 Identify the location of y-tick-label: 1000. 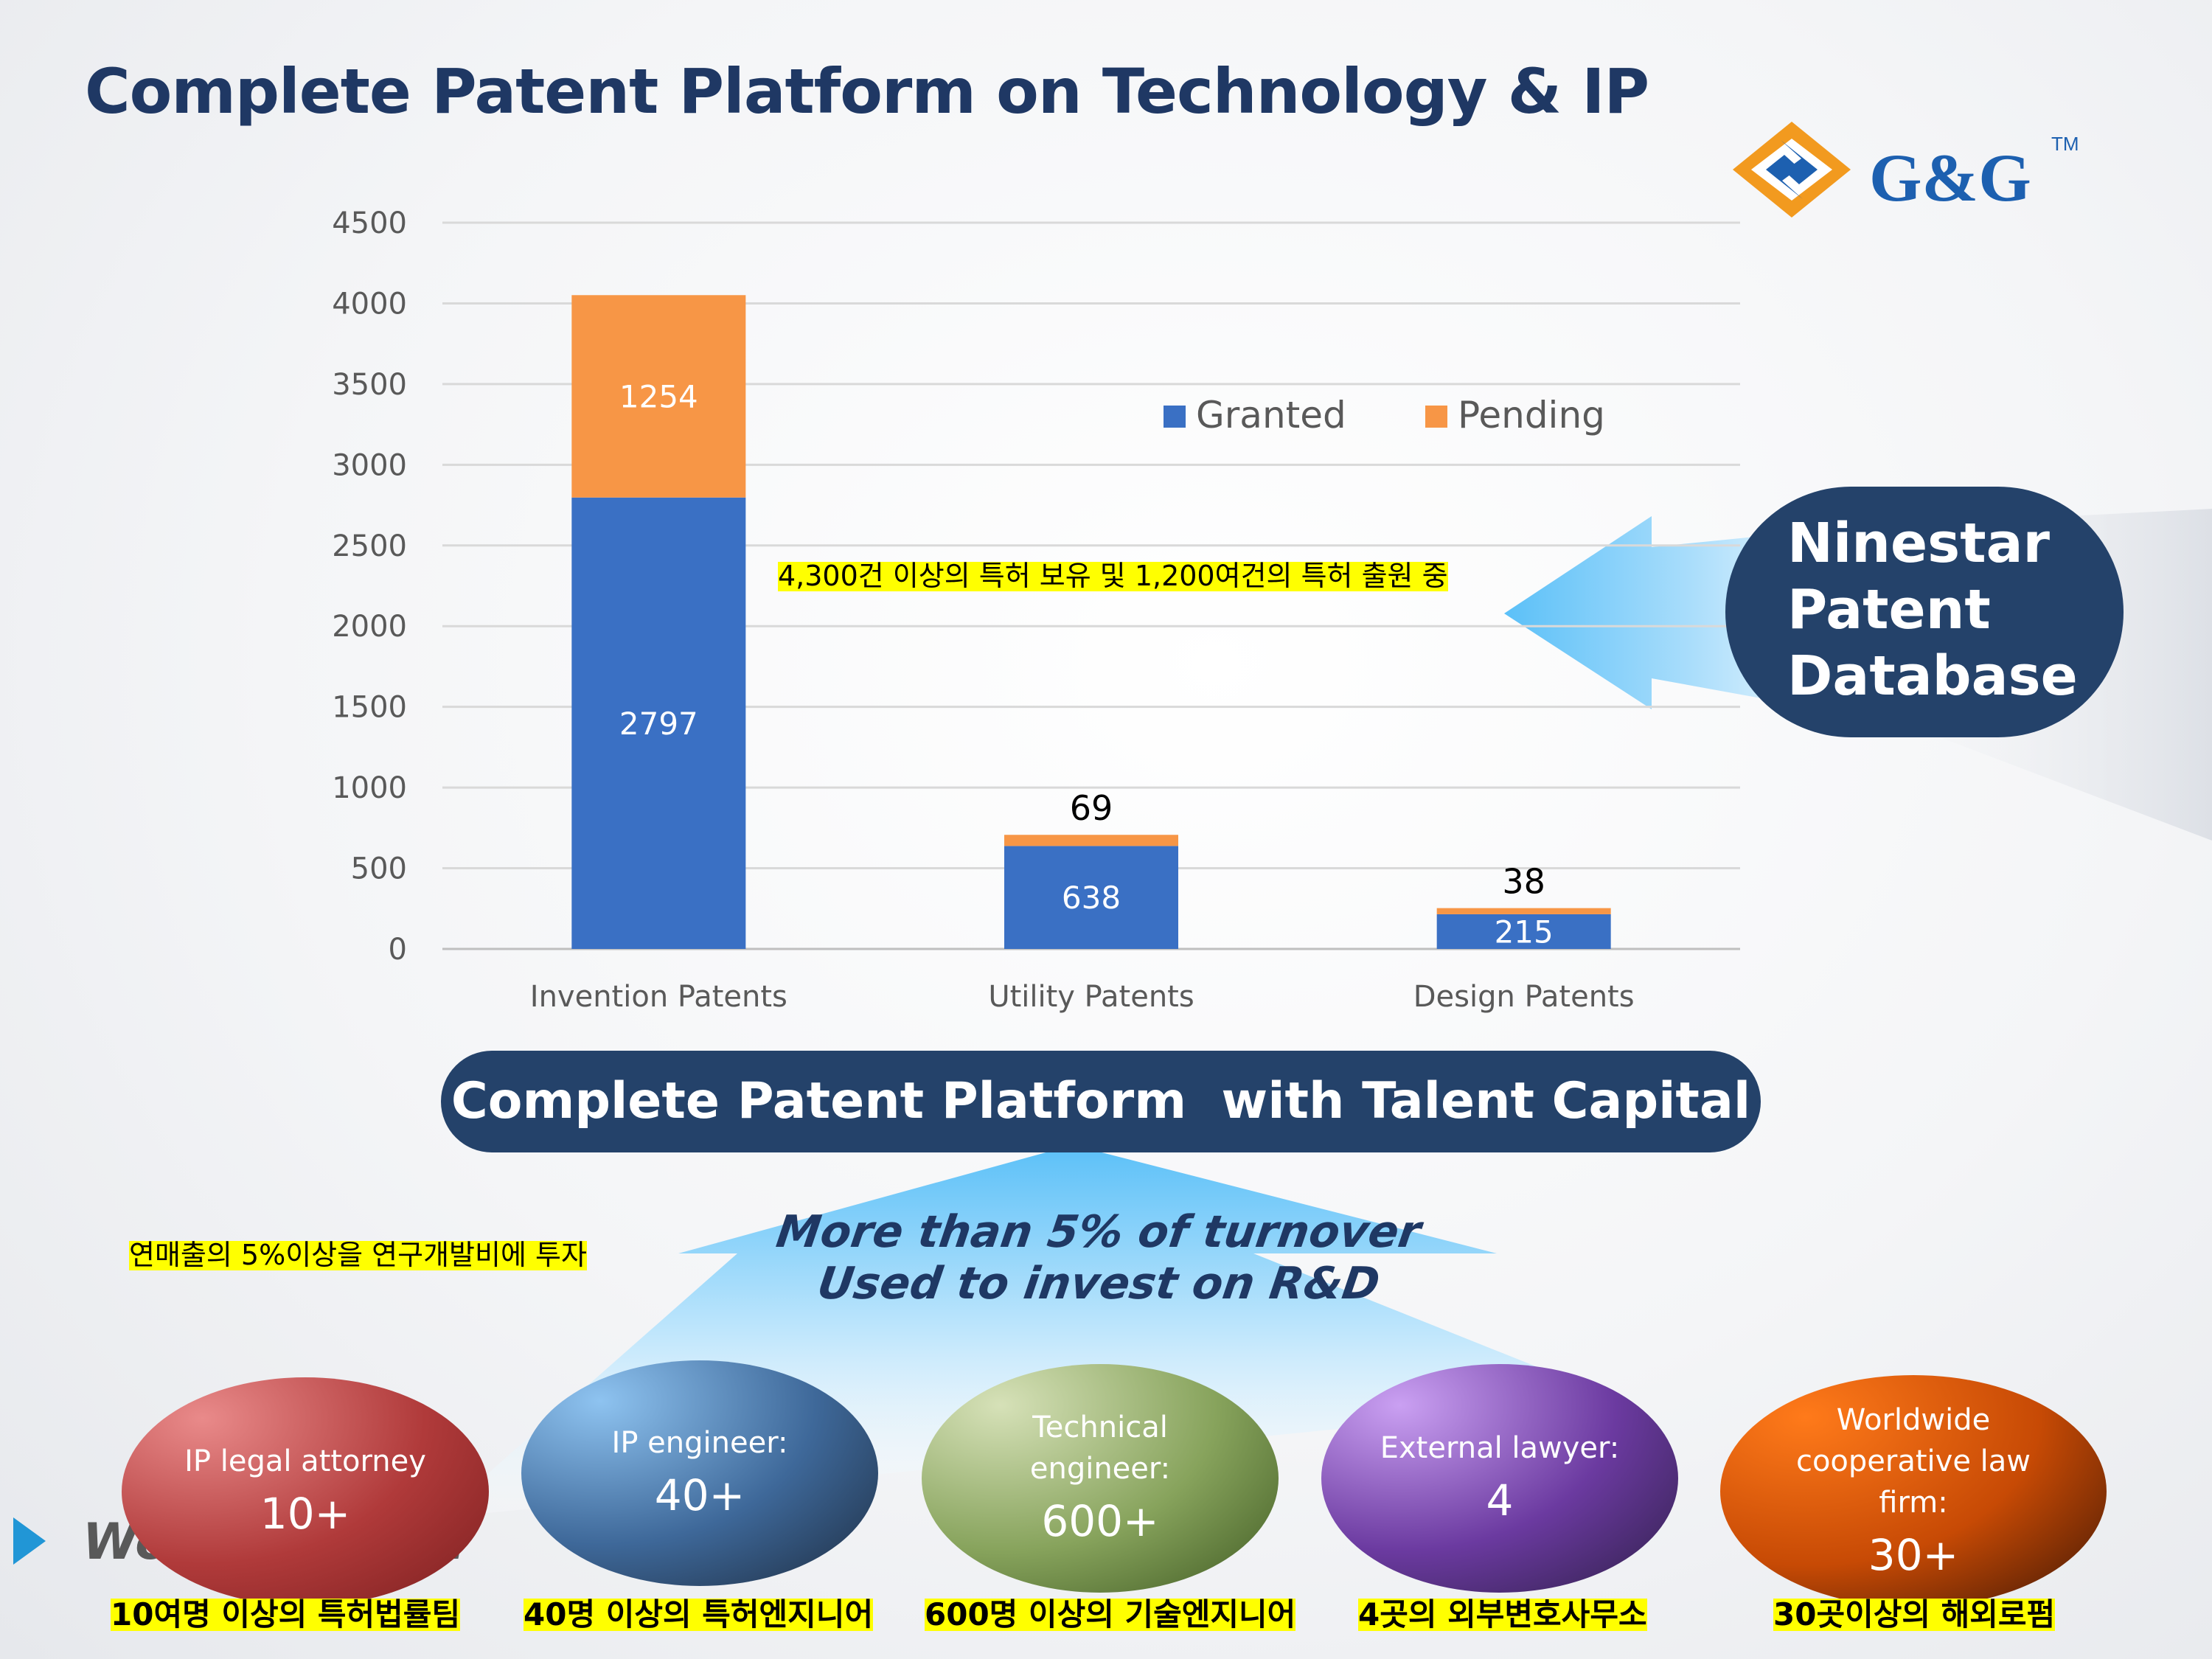
(369, 788).